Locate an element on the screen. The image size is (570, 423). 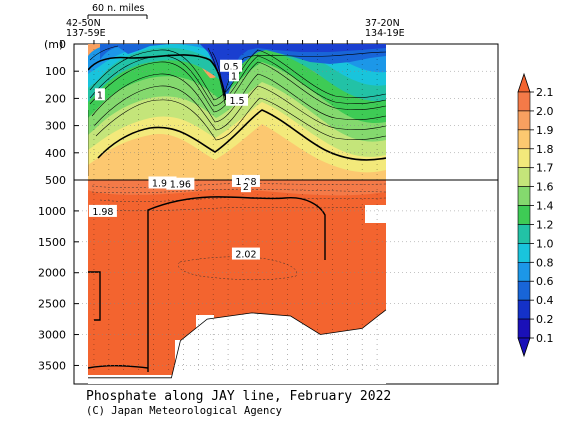
left-position-lat: 42-50N is located at coordinates (83, 23).